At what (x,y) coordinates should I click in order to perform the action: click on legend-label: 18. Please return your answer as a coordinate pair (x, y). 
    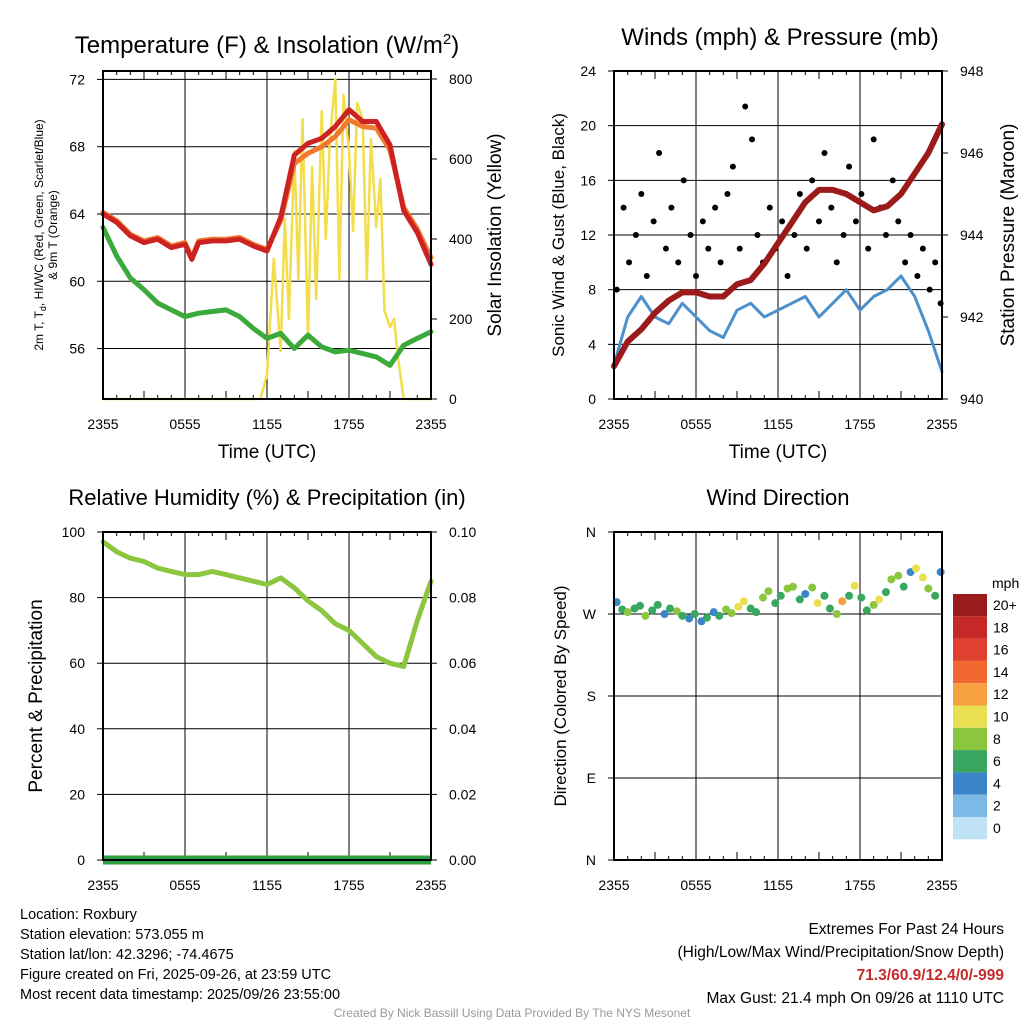
    Looking at the image, I should click on (1001, 627).